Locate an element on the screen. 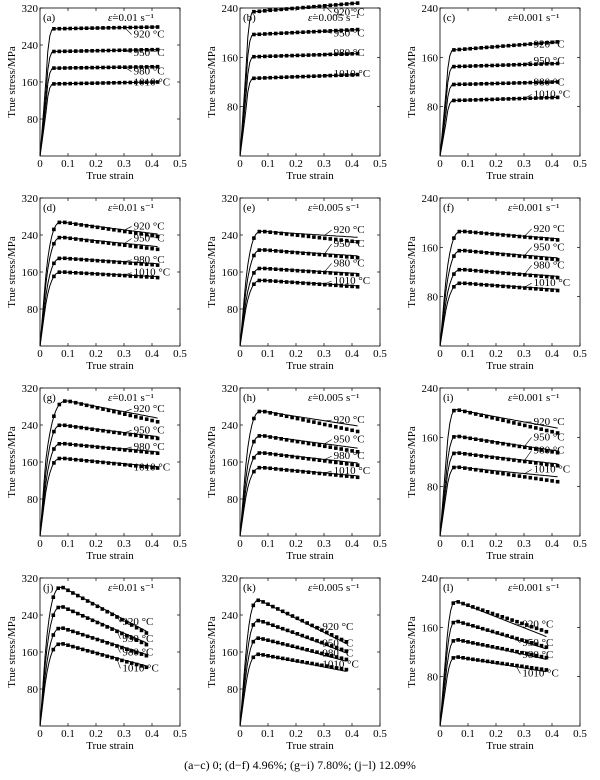  x-axis-label: True strain is located at coordinates (310, 746).